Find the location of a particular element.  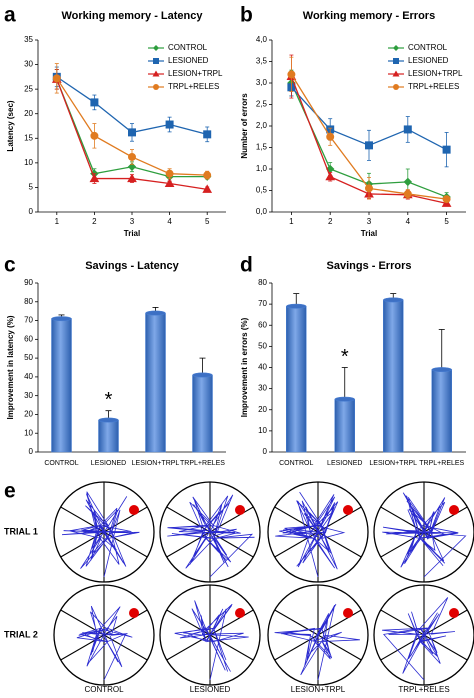

x-tick-label: 1 is located at coordinates (291, 221).